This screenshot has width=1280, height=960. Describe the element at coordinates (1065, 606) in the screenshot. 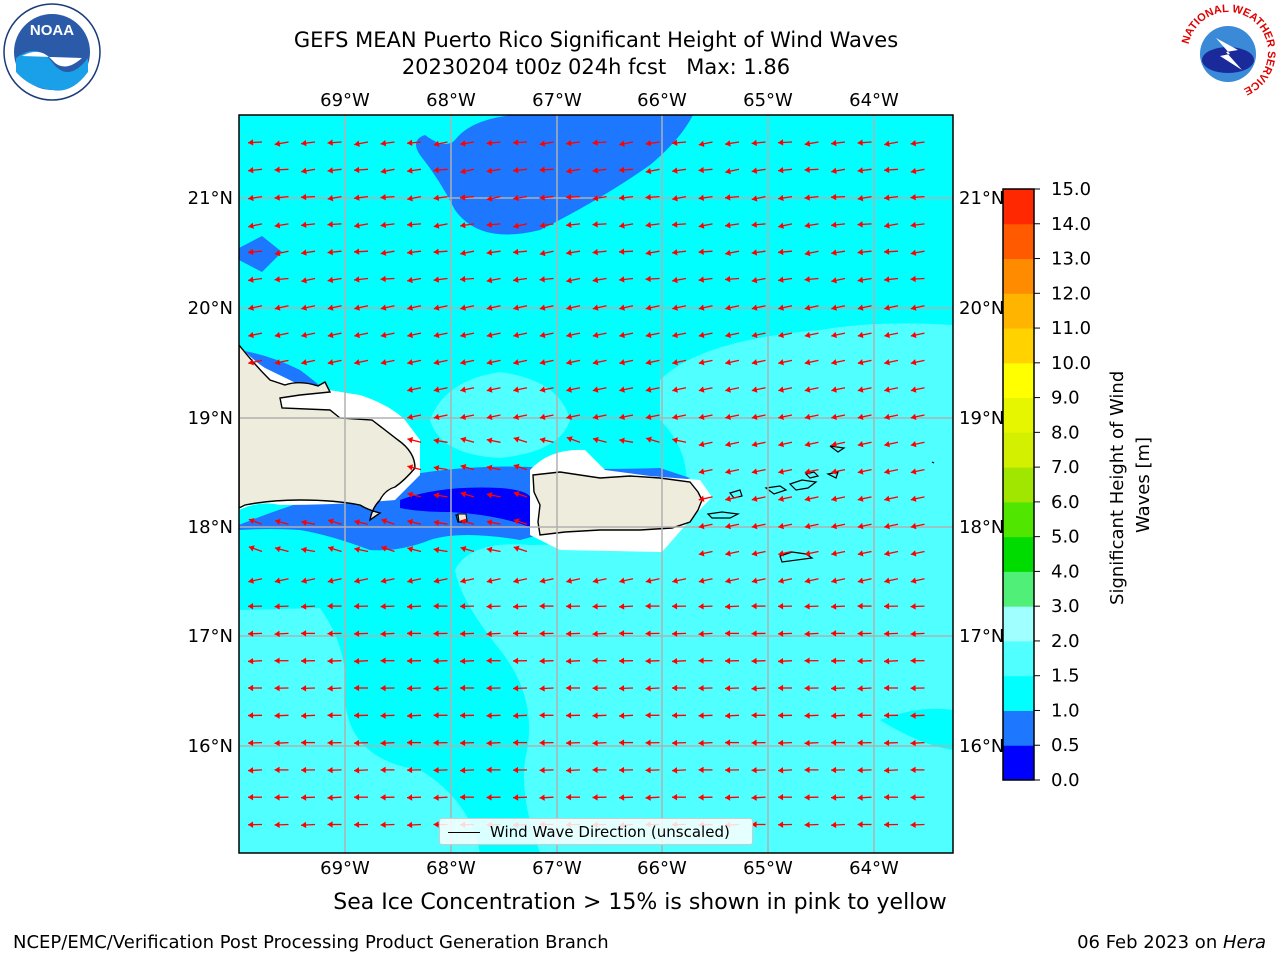

I see `colorbar-tick-label: 3.0` at that location.